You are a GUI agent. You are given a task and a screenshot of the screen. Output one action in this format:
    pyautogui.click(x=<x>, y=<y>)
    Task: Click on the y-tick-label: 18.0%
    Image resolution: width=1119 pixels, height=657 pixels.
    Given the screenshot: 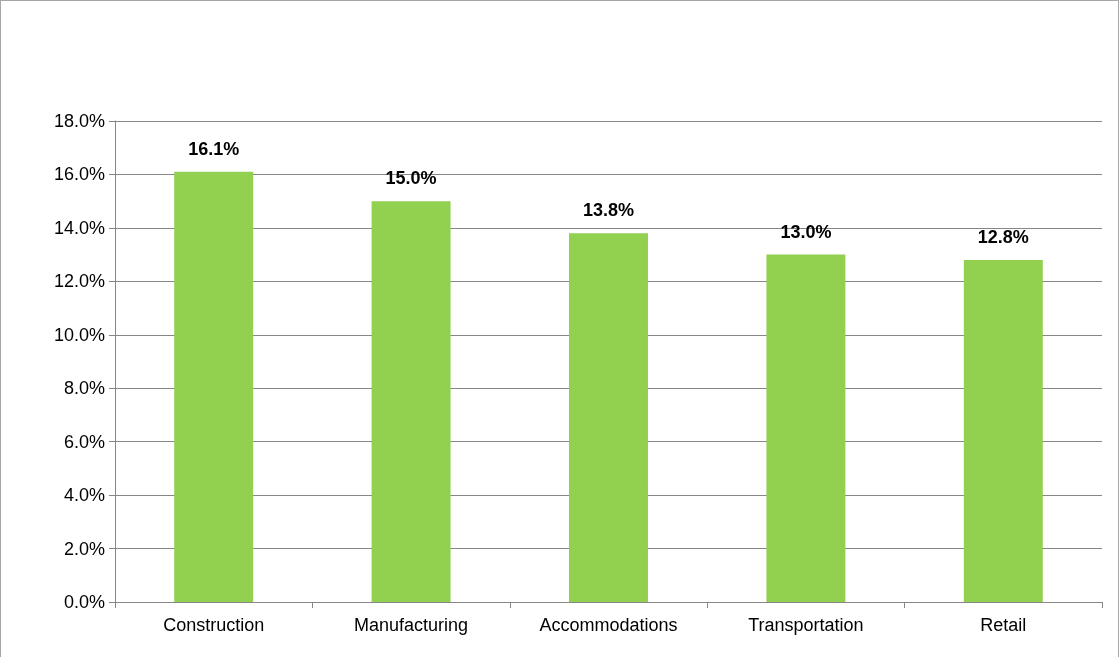 What is the action you would take?
    pyautogui.click(x=79, y=121)
    